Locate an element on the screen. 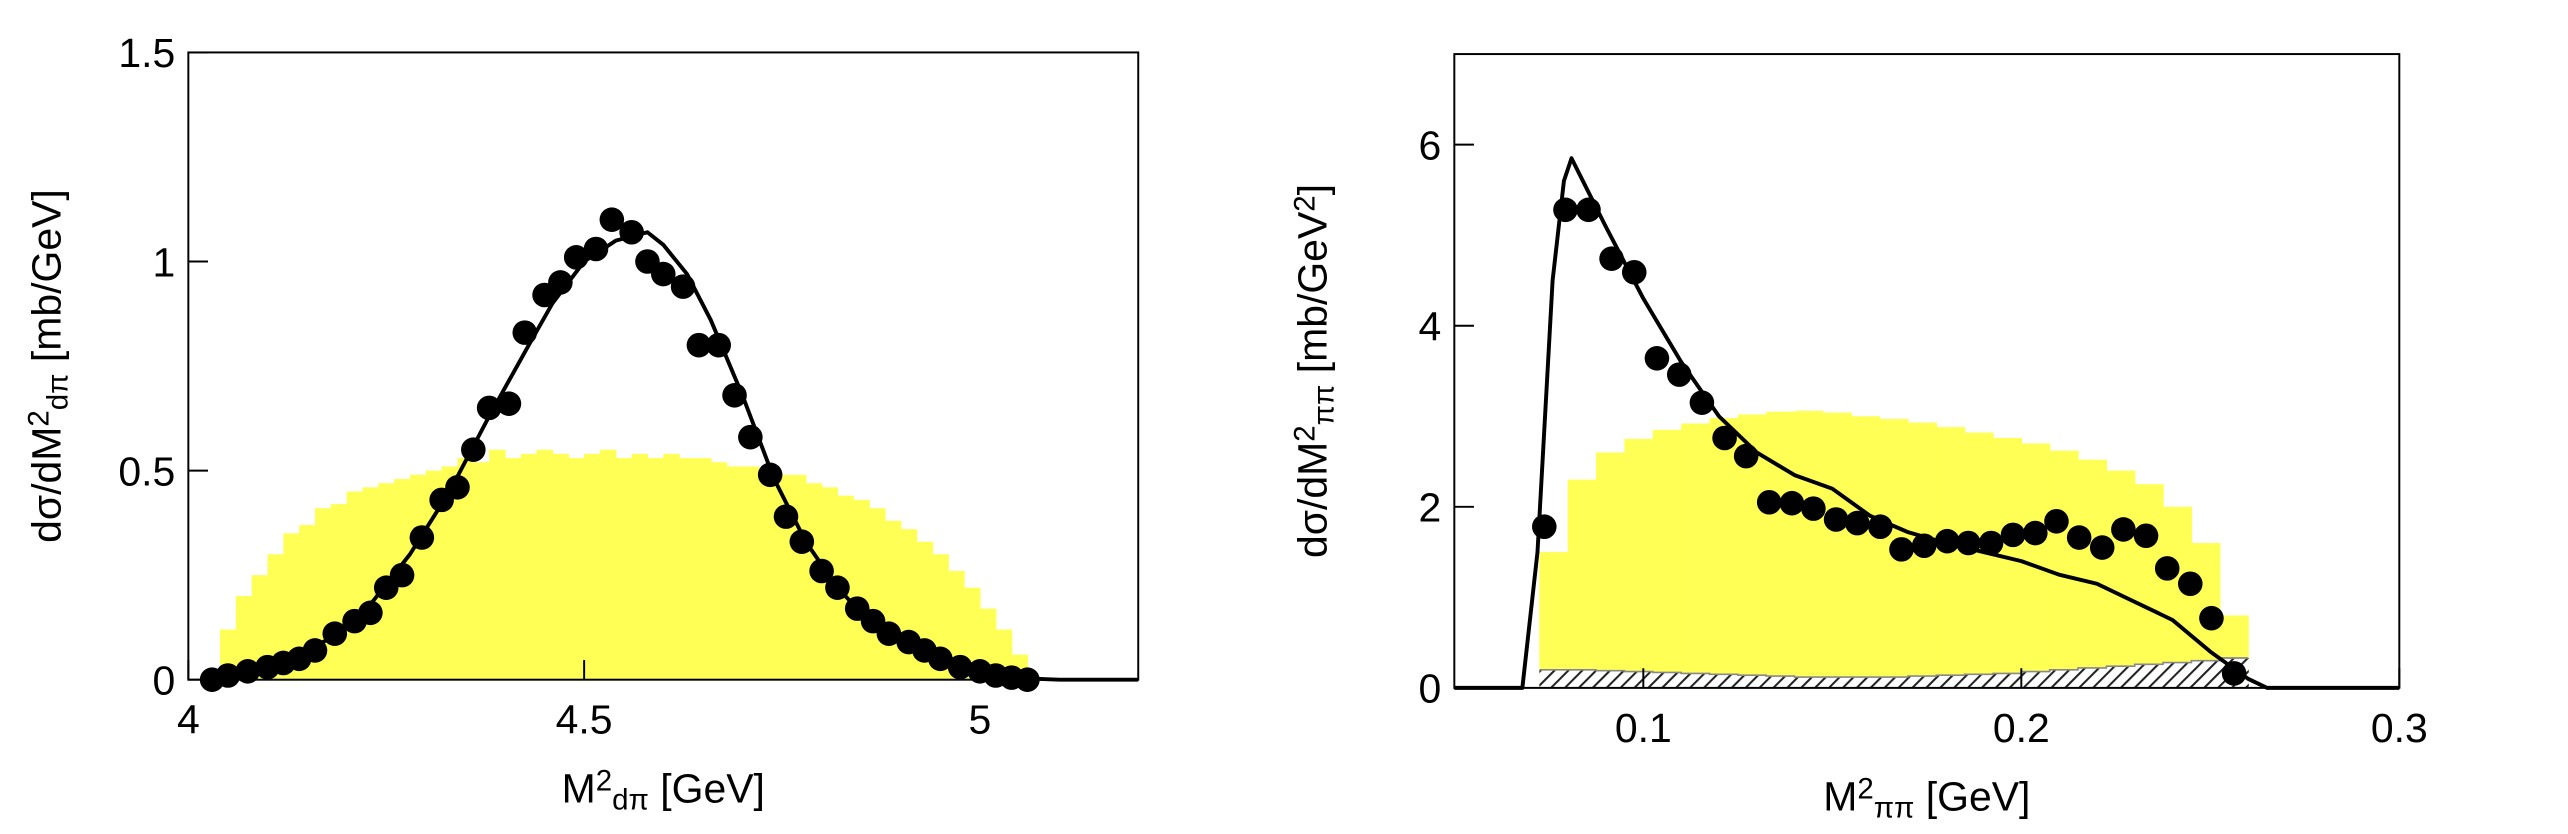 This screenshot has width=2568, height=834. y-tick-label: 6 is located at coordinates (1429, 145).